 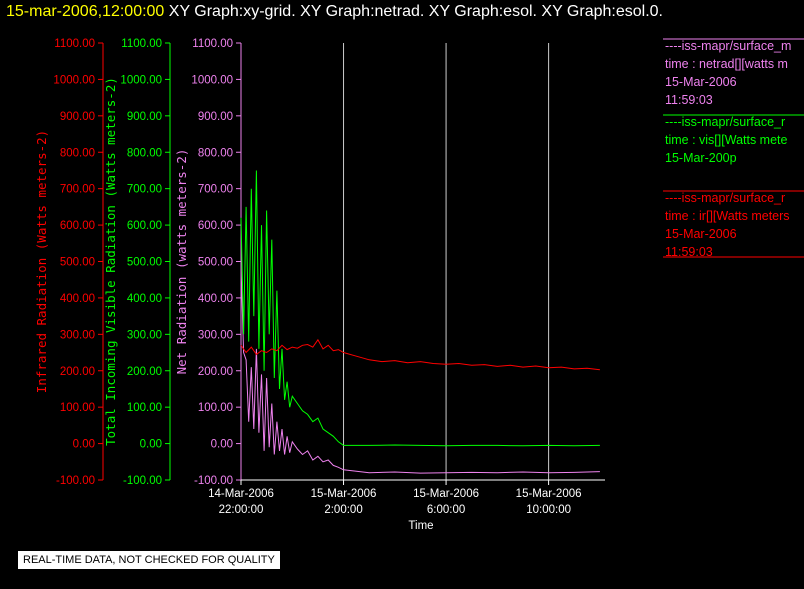 I want to click on y-axis-title: Infrared Radiation (Watts meters-2), so click(x=41, y=261).